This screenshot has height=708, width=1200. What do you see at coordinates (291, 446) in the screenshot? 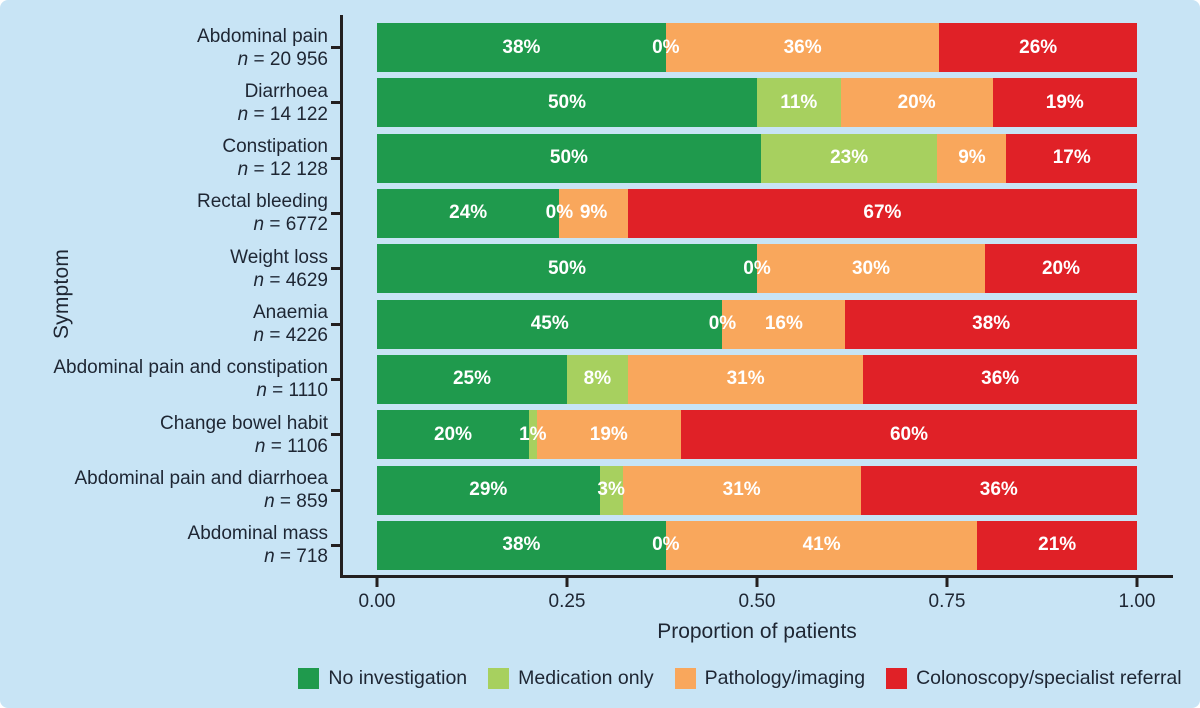
I see `category-n-count: n = 1106` at bounding box center [291, 446].